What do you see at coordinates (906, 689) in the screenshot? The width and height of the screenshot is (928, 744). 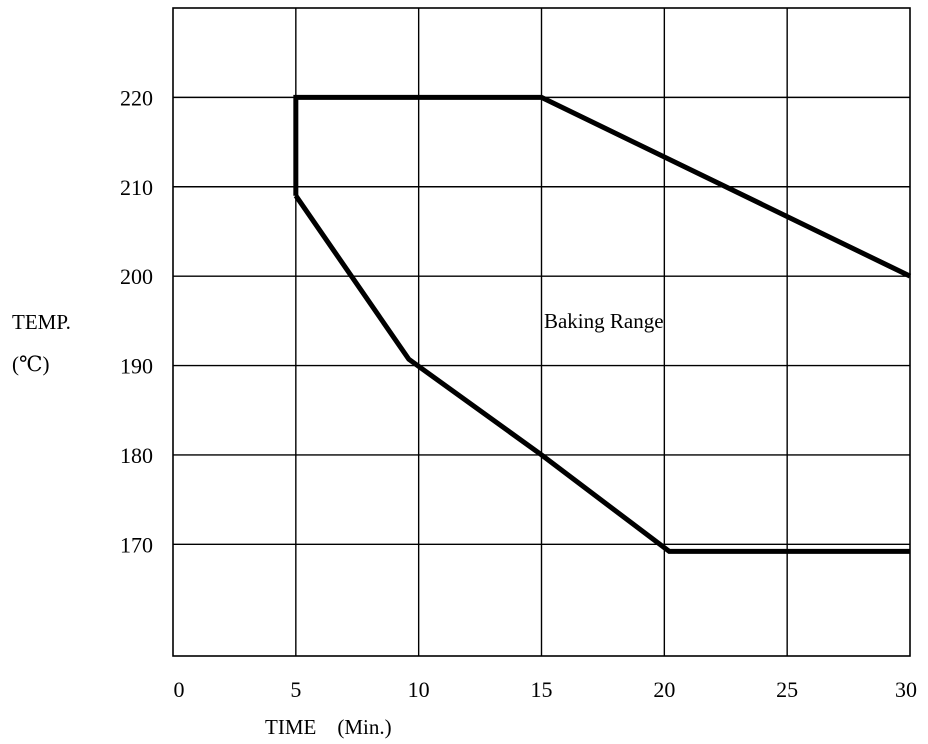 I see `x-tick-label: 30` at bounding box center [906, 689].